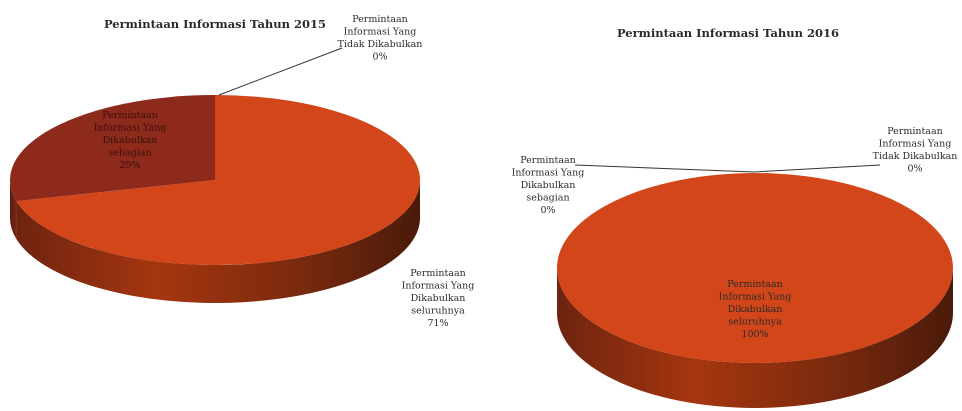  What do you see at coordinates (548, 160) in the screenshot?
I see `pie-2016-slice-label-1-line-0: Permintaan` at bounding box center [548, 160].